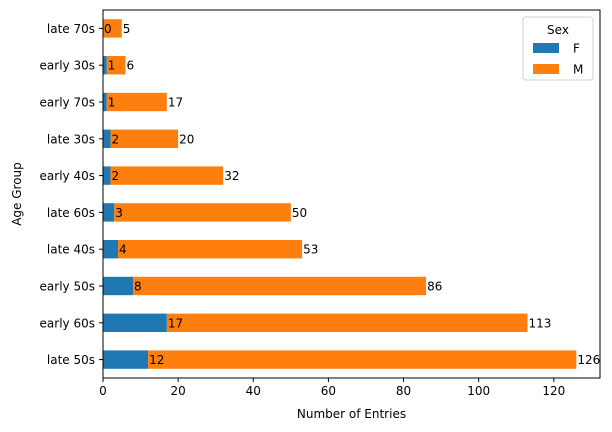  I want to click on legend-title: Sex, so click(558, 30).